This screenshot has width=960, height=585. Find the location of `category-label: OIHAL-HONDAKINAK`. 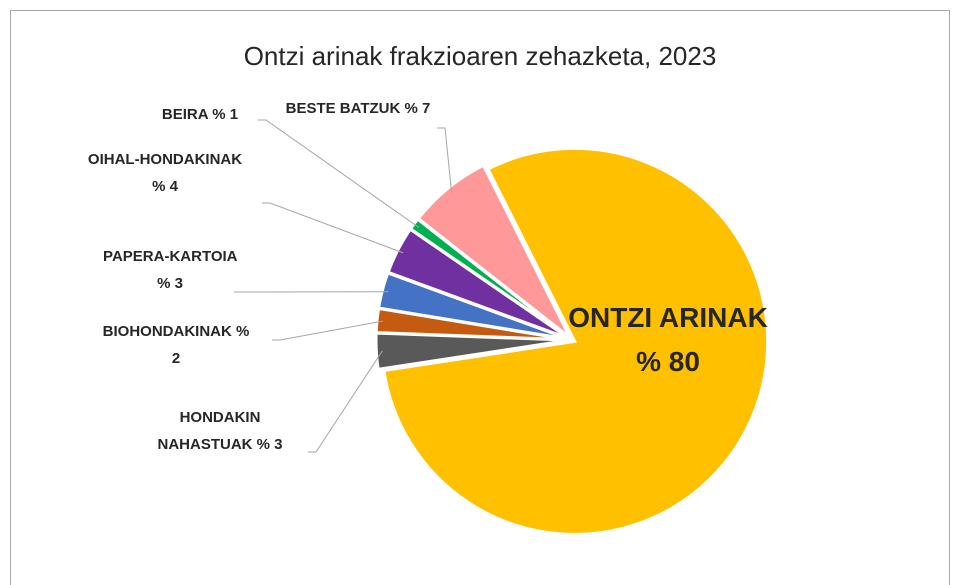

category-label: OIHAL-HONDAKINAK is located at coordinates (165, 159).